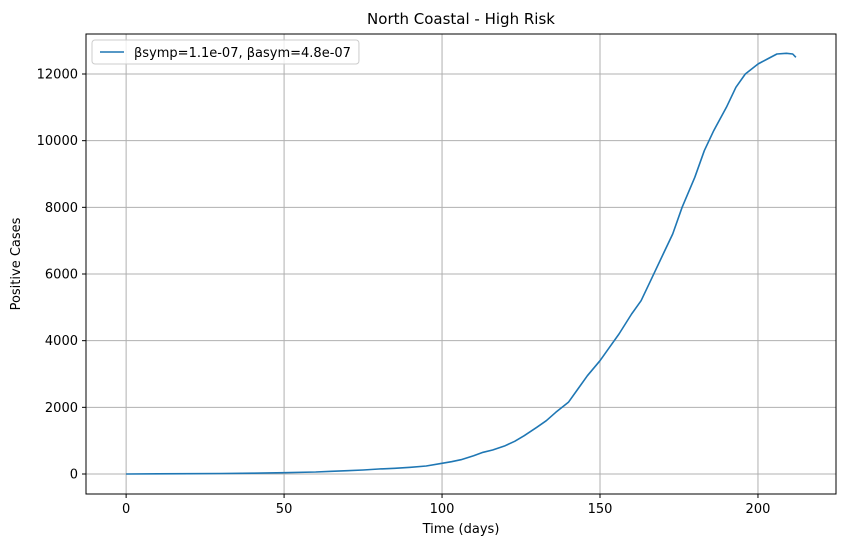 This screenshot has height=545, width=868. Describe the element at coordinates (57, 141) in the screenshot. I see `y-tick-label: 10000` at that location.